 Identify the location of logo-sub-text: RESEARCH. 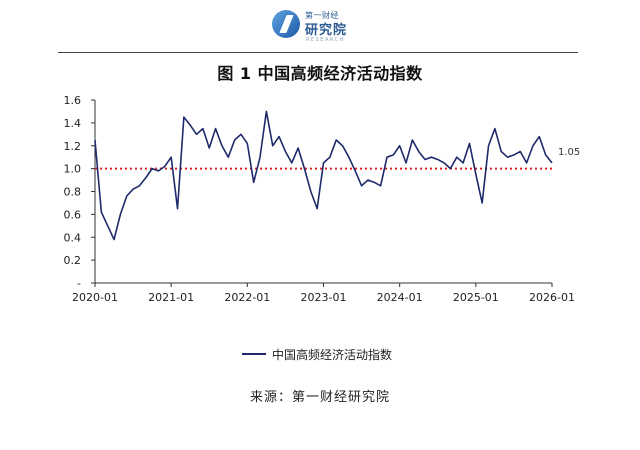
(325, 40).